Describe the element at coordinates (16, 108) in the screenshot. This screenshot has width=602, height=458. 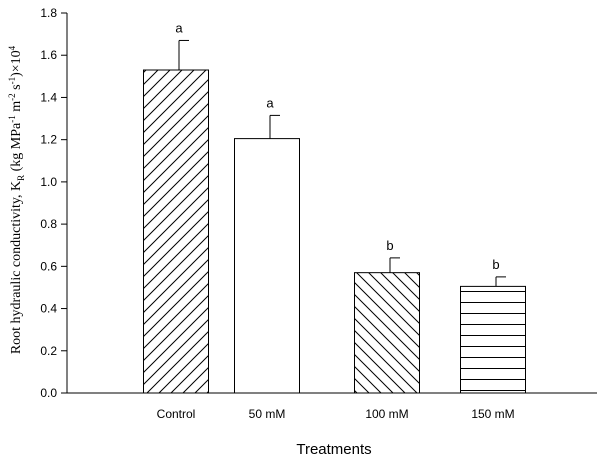
I see `y-label-mid1: m` at that location.